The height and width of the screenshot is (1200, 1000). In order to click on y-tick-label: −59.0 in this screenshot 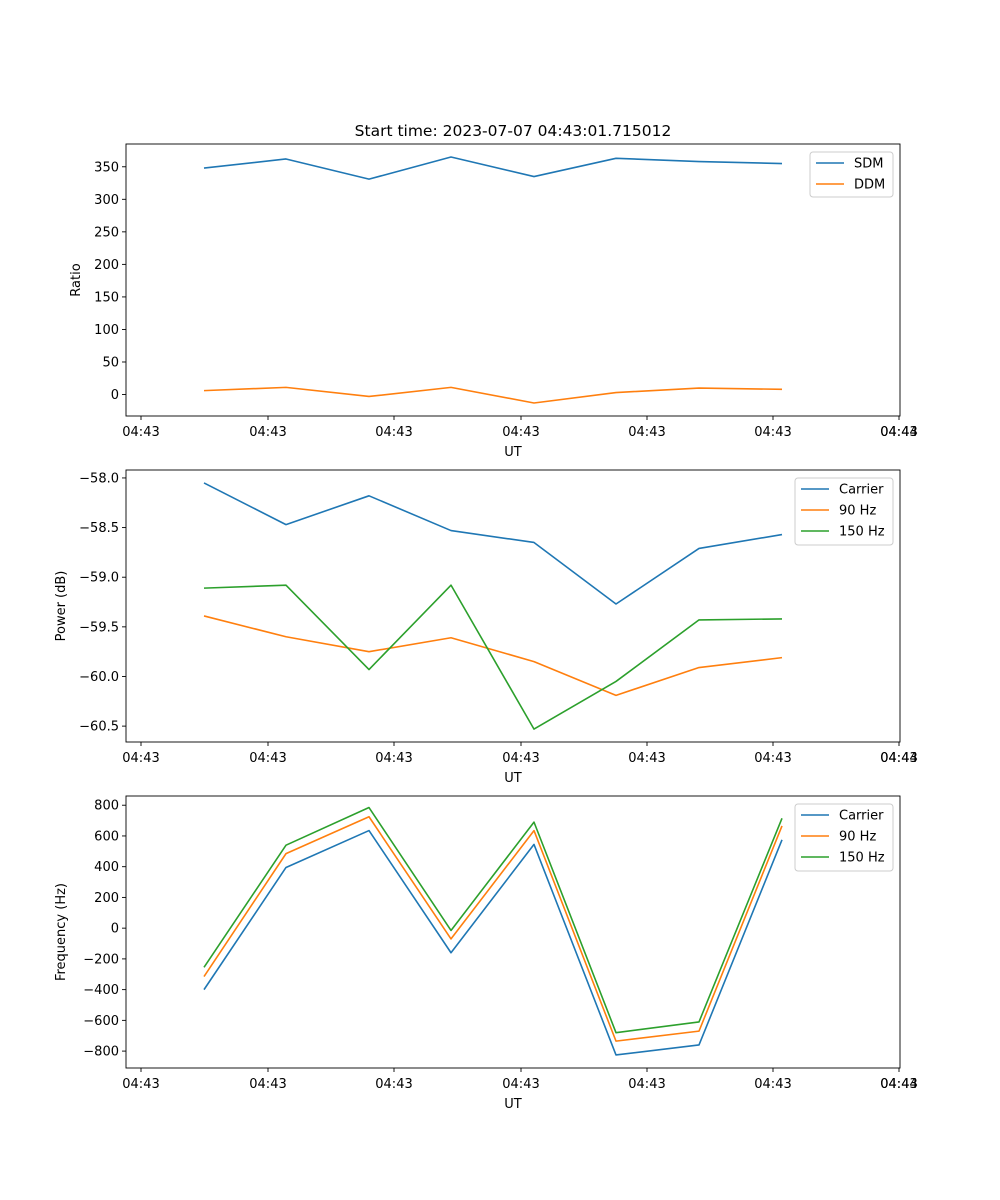, I will do `click(99, 578)`.